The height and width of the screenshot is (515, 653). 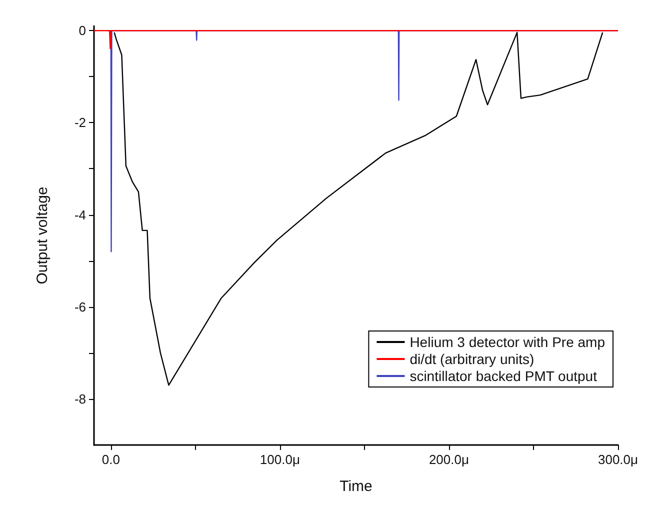 I want to click on y-axis-title: Output voltage, so click(x=42, y=235).